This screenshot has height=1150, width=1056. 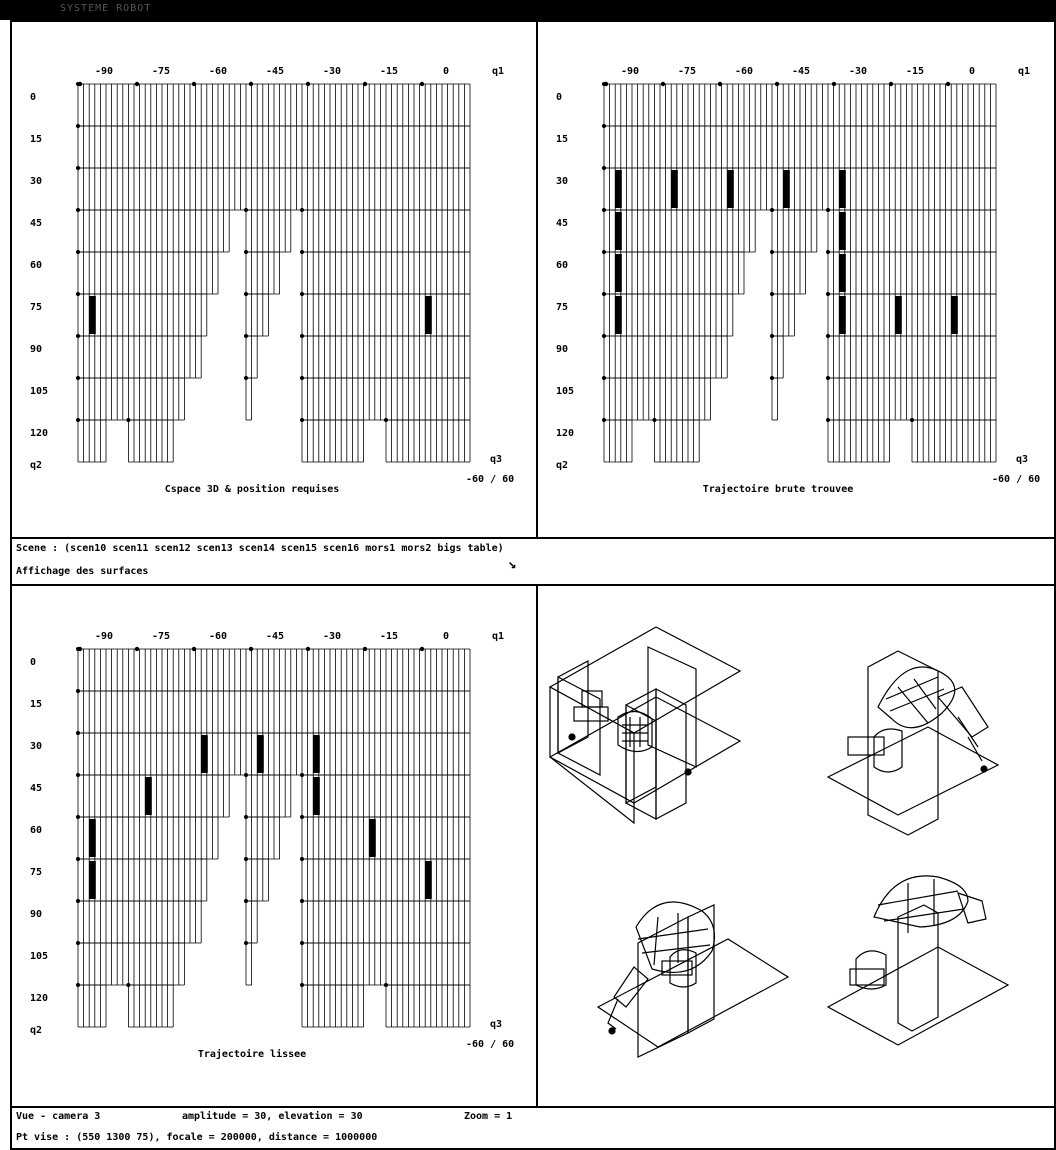 What do you see at coordinates (106, 8) in the screenshot?
I see `window-title: SYSTEME ROBOT` at bounding box center [106, 8].